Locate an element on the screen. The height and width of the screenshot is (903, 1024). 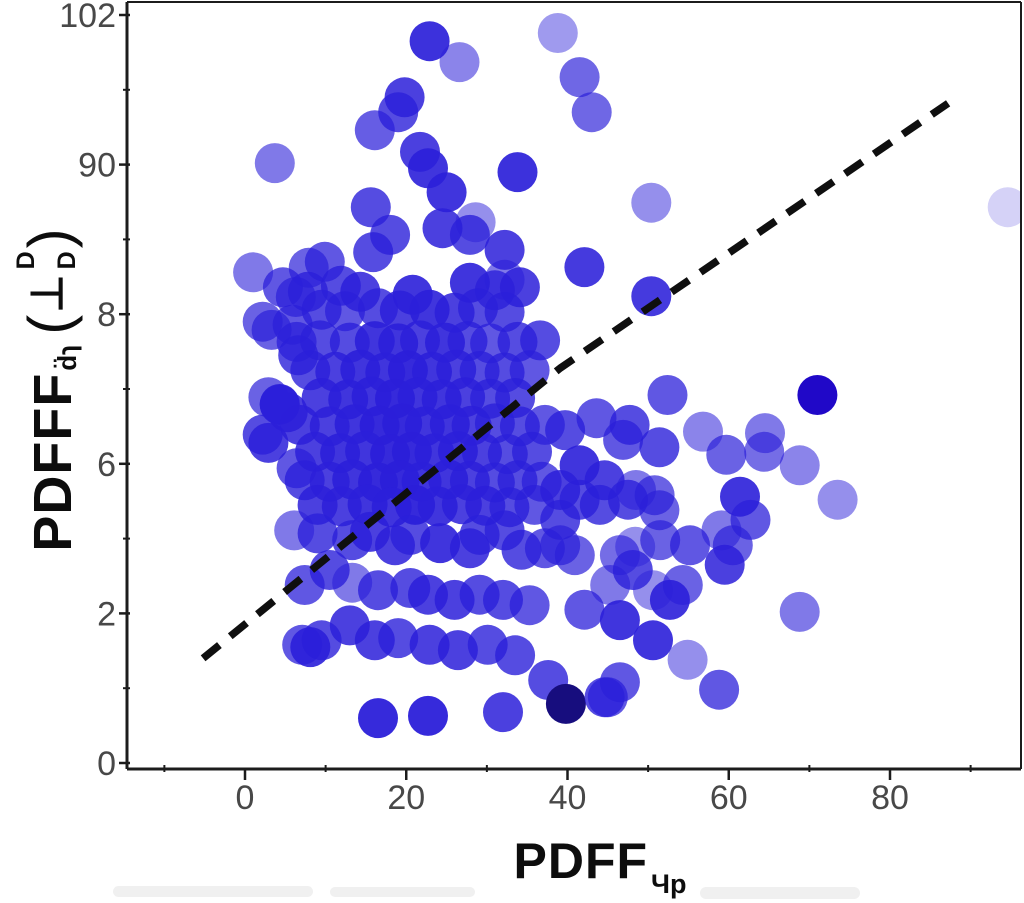
y-tick-label: 90 is located at coordinates (97, 166).